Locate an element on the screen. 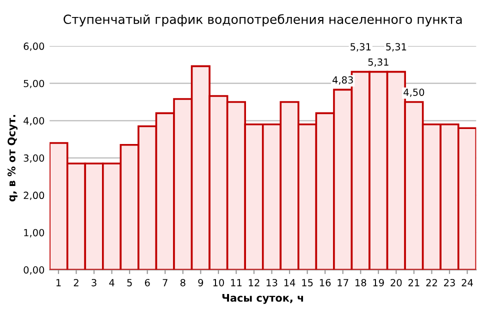 The height and width of the screenshot is (329, 496). chart-title: Ступенчатый график водопотребления населенного пункта is located at coordinates (263, 20).